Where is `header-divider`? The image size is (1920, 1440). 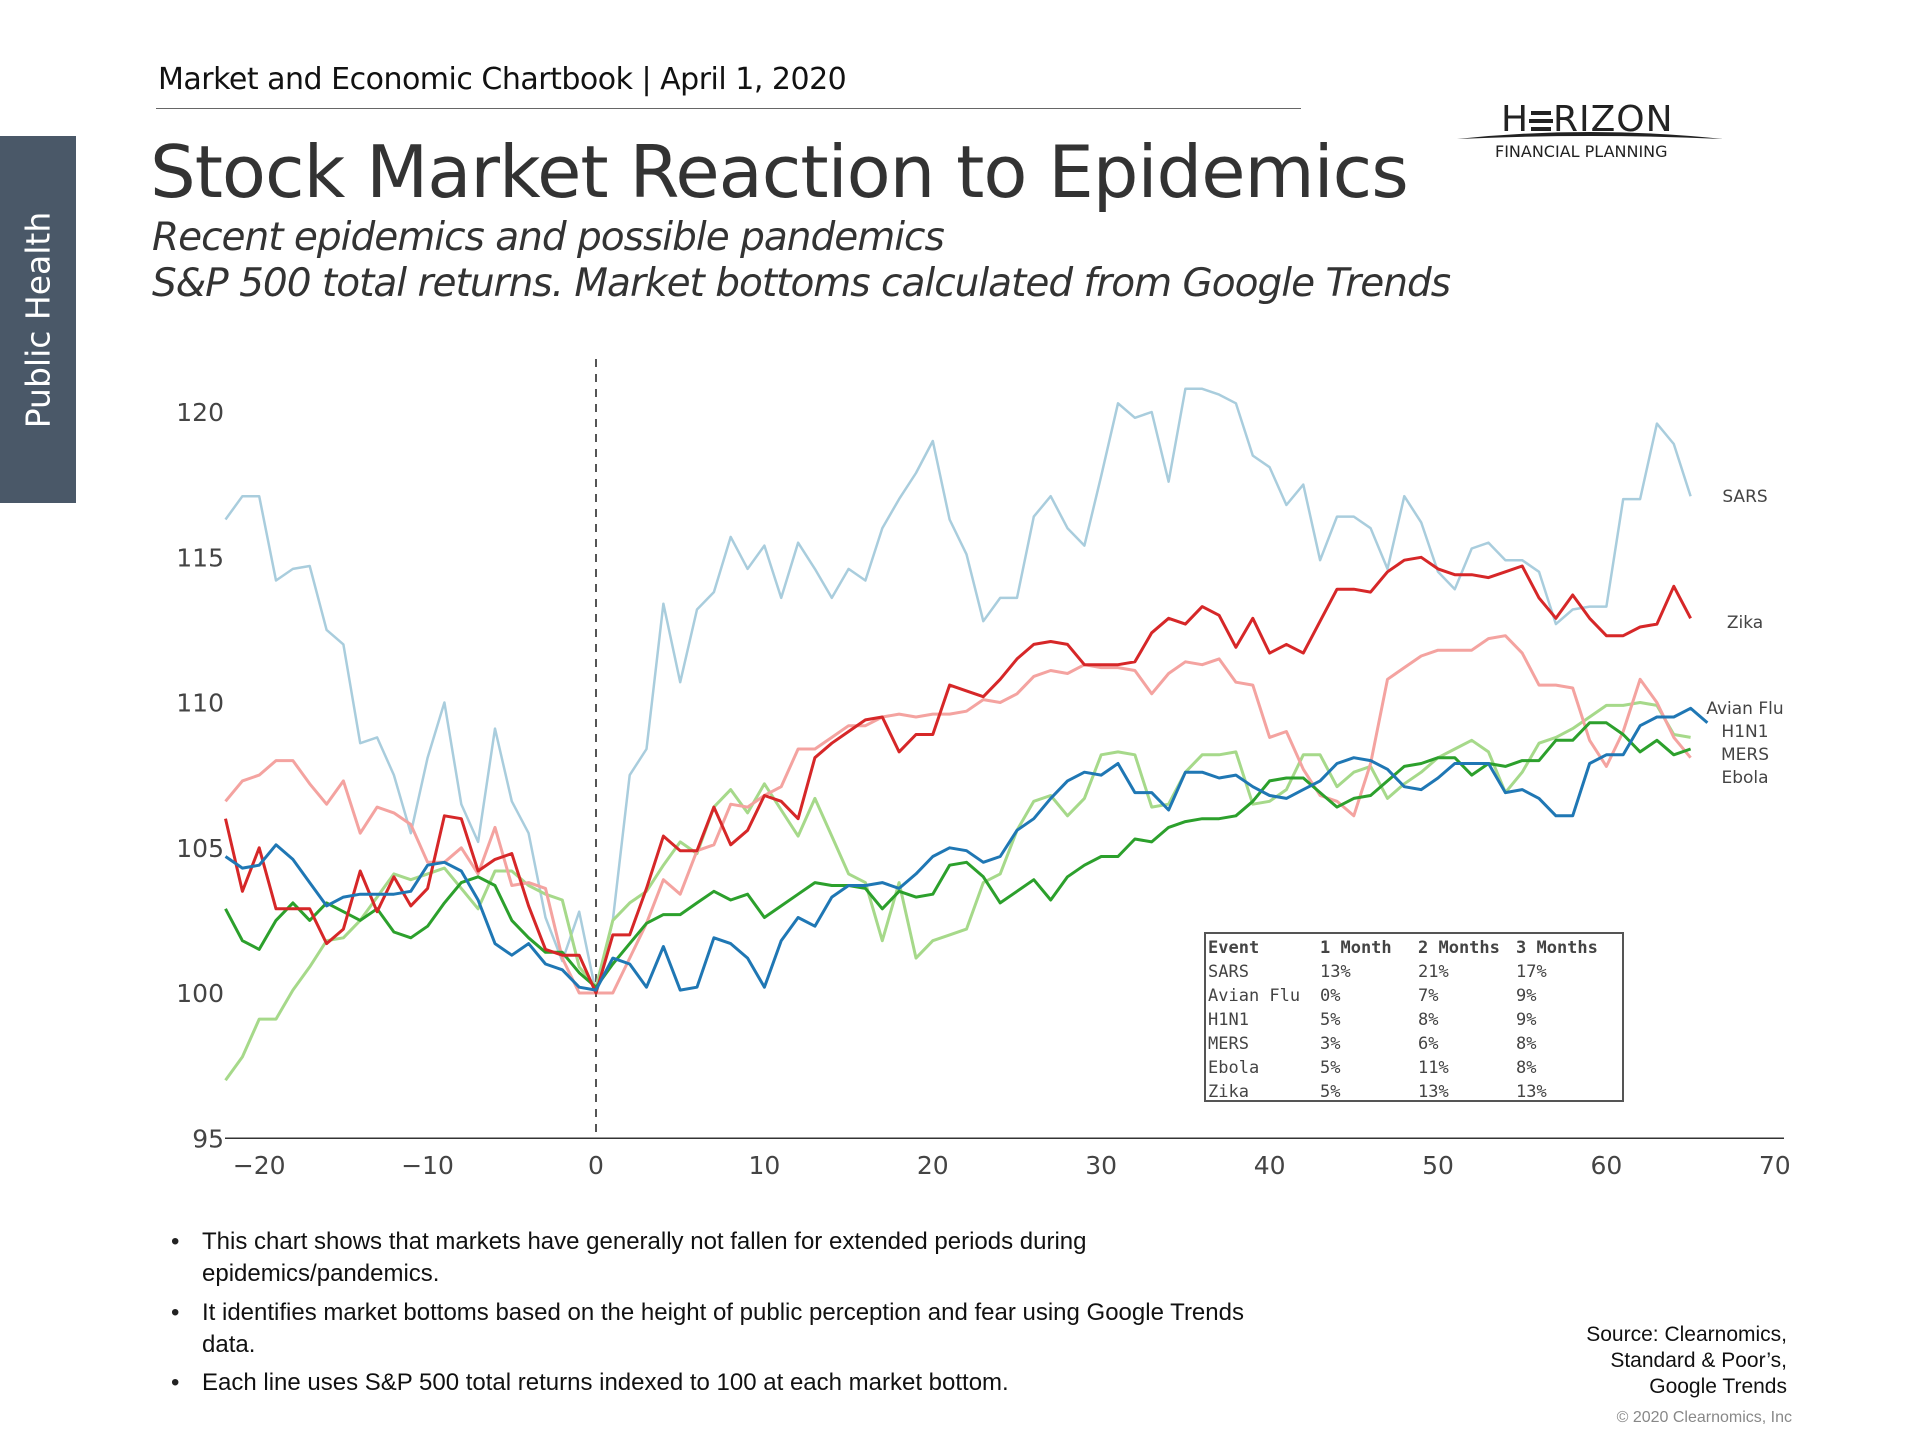
header-divider is located at coordinates (728, 108).